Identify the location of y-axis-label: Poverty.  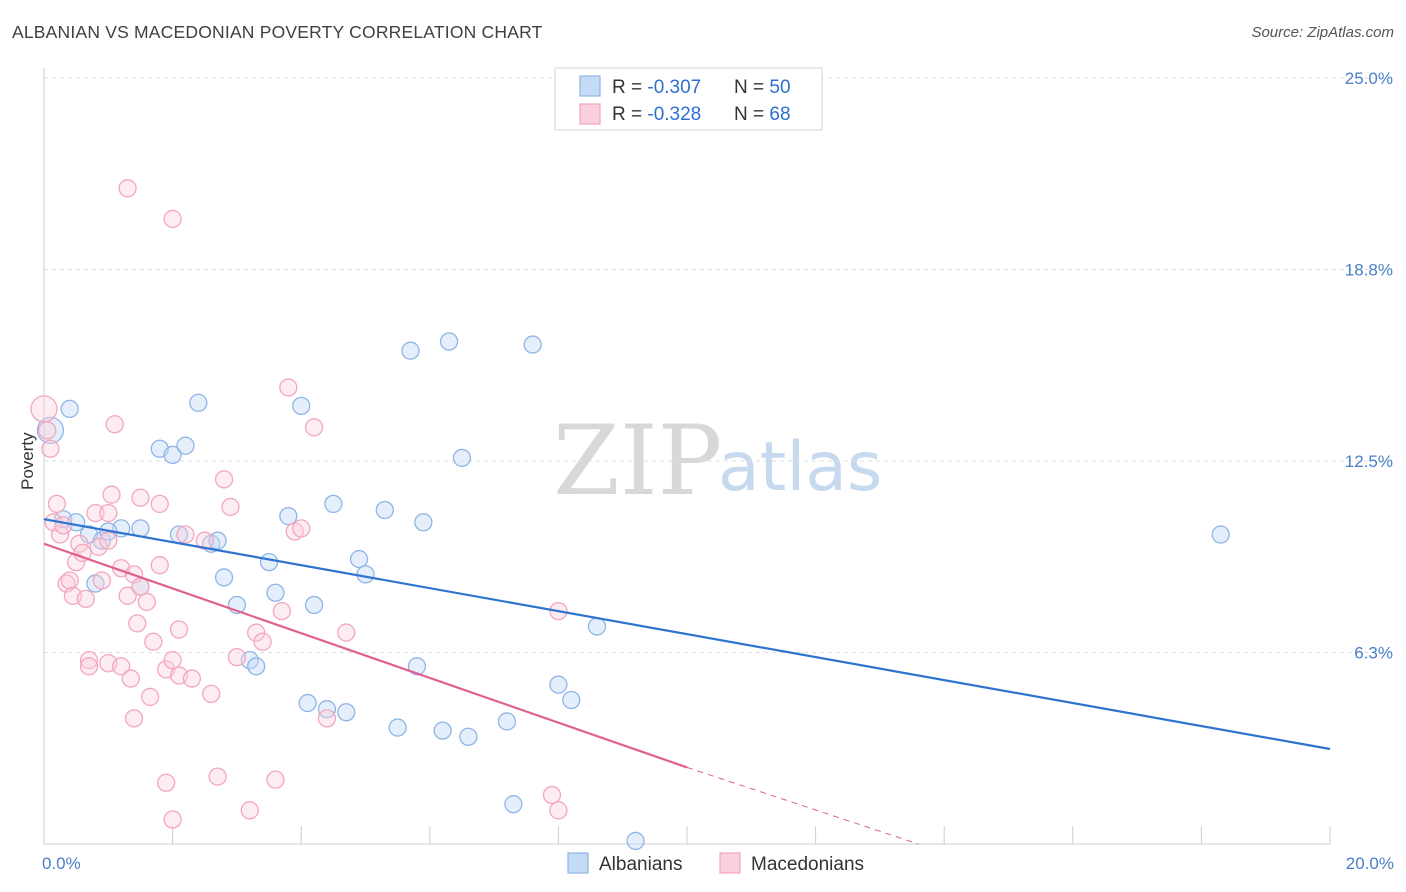
(27, 461).